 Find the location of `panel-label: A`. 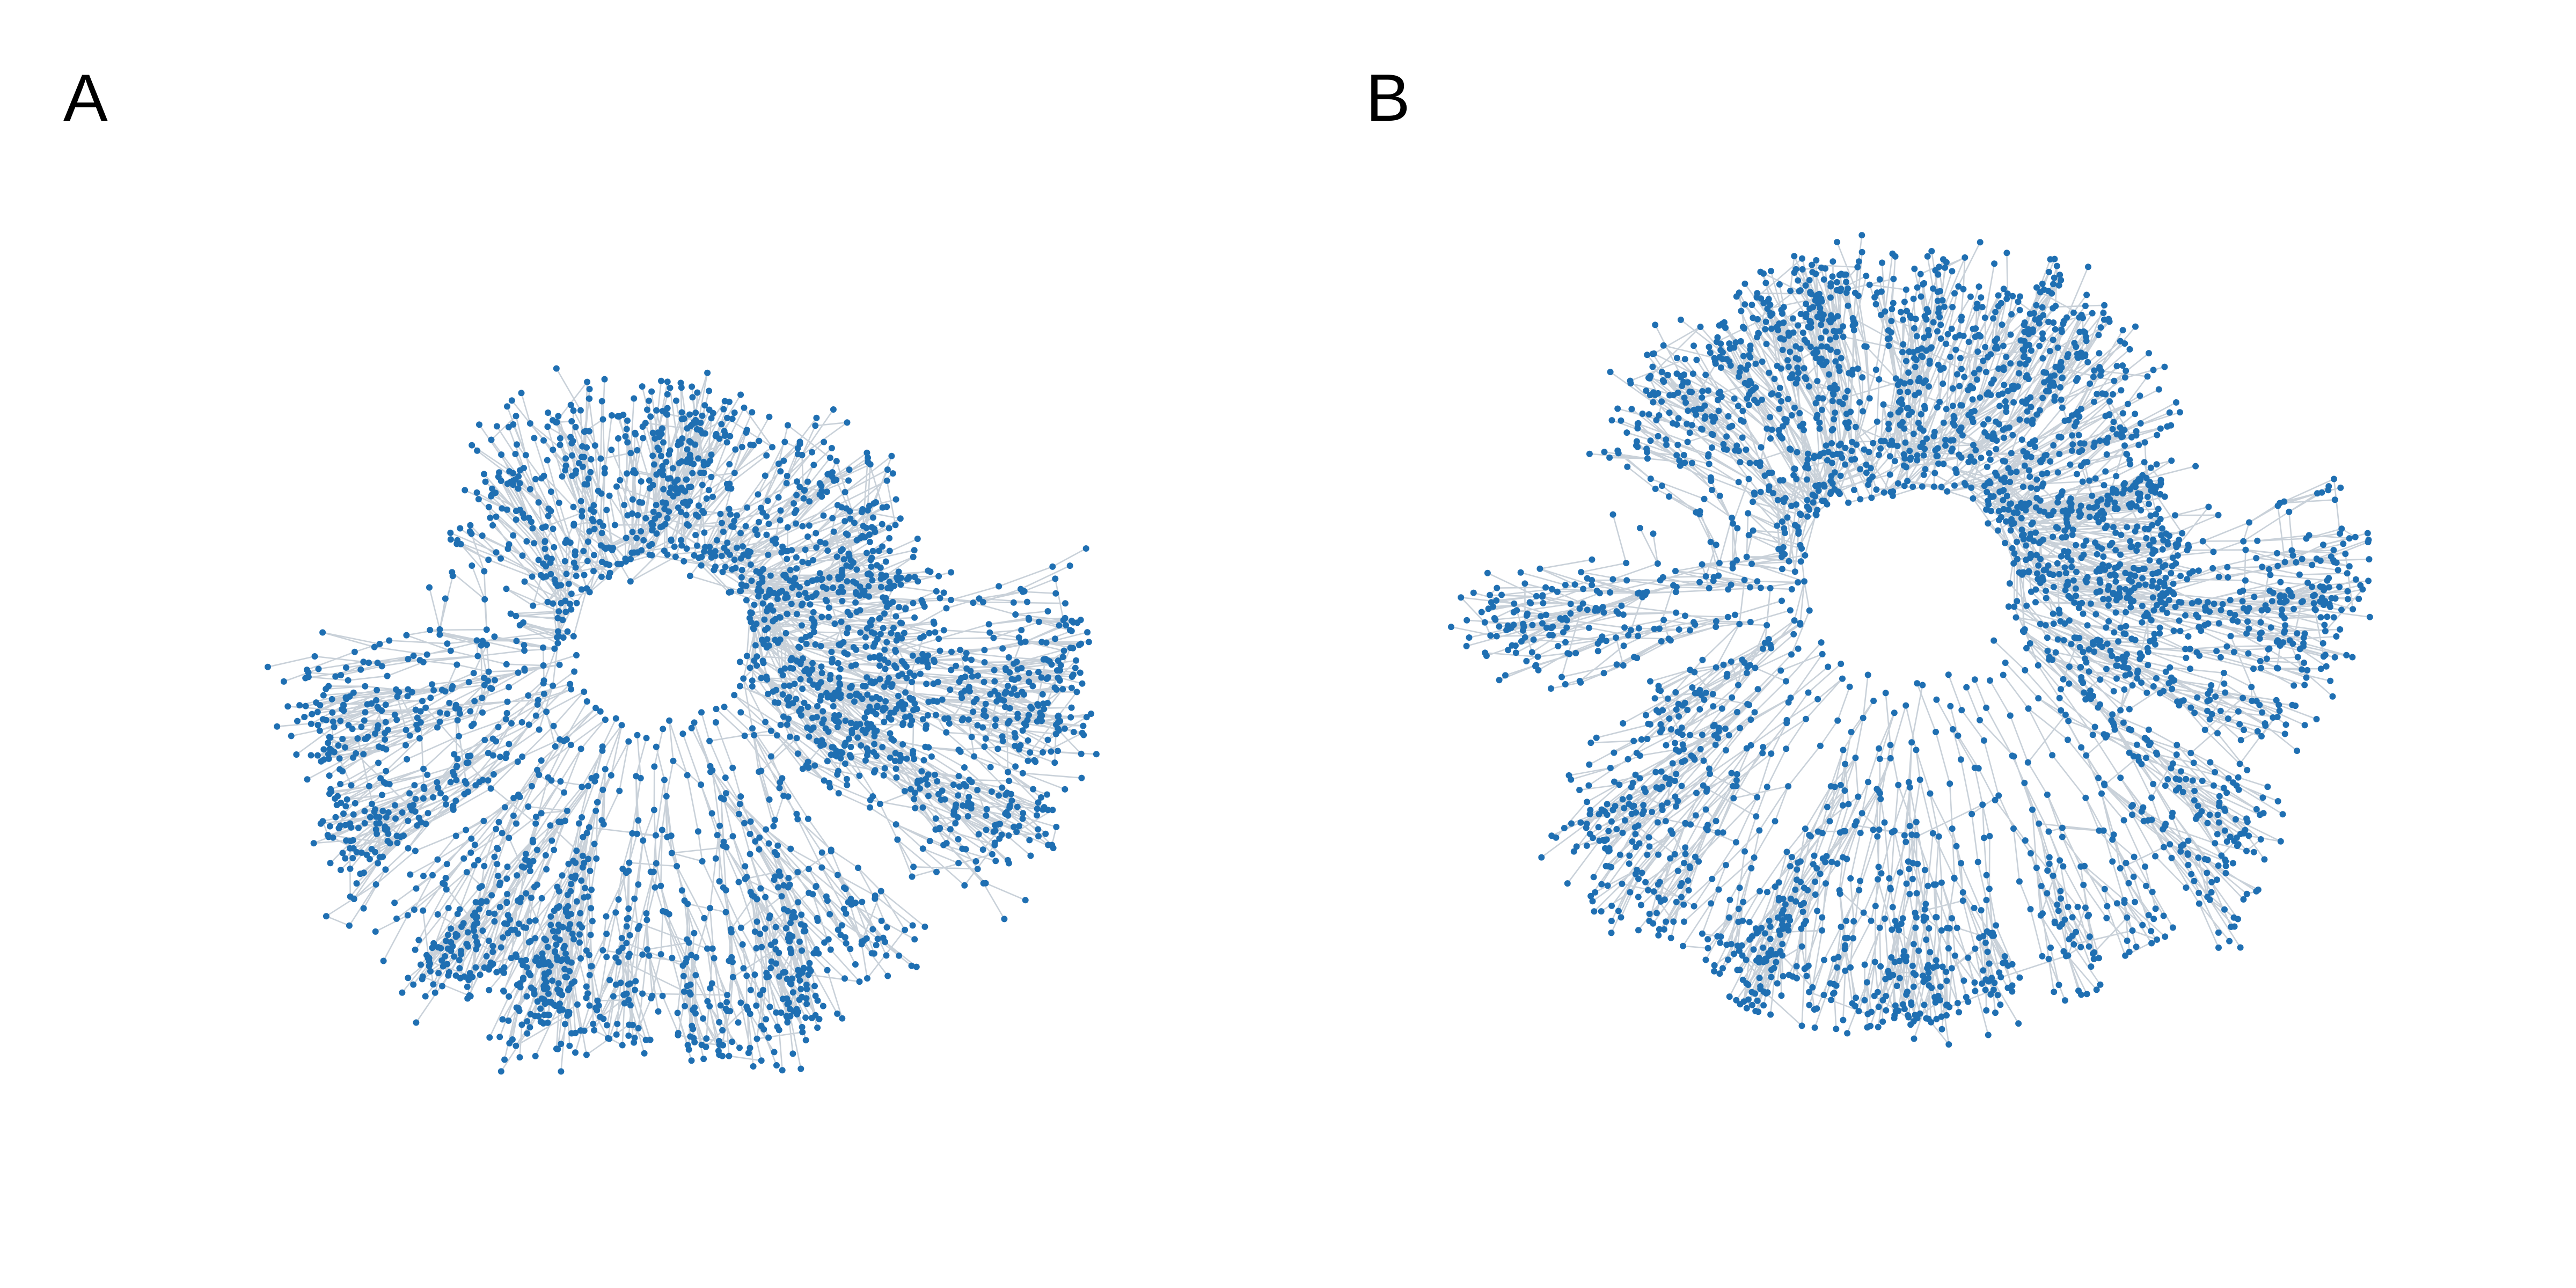

panel-label: A is located at coordinates (85, 98).